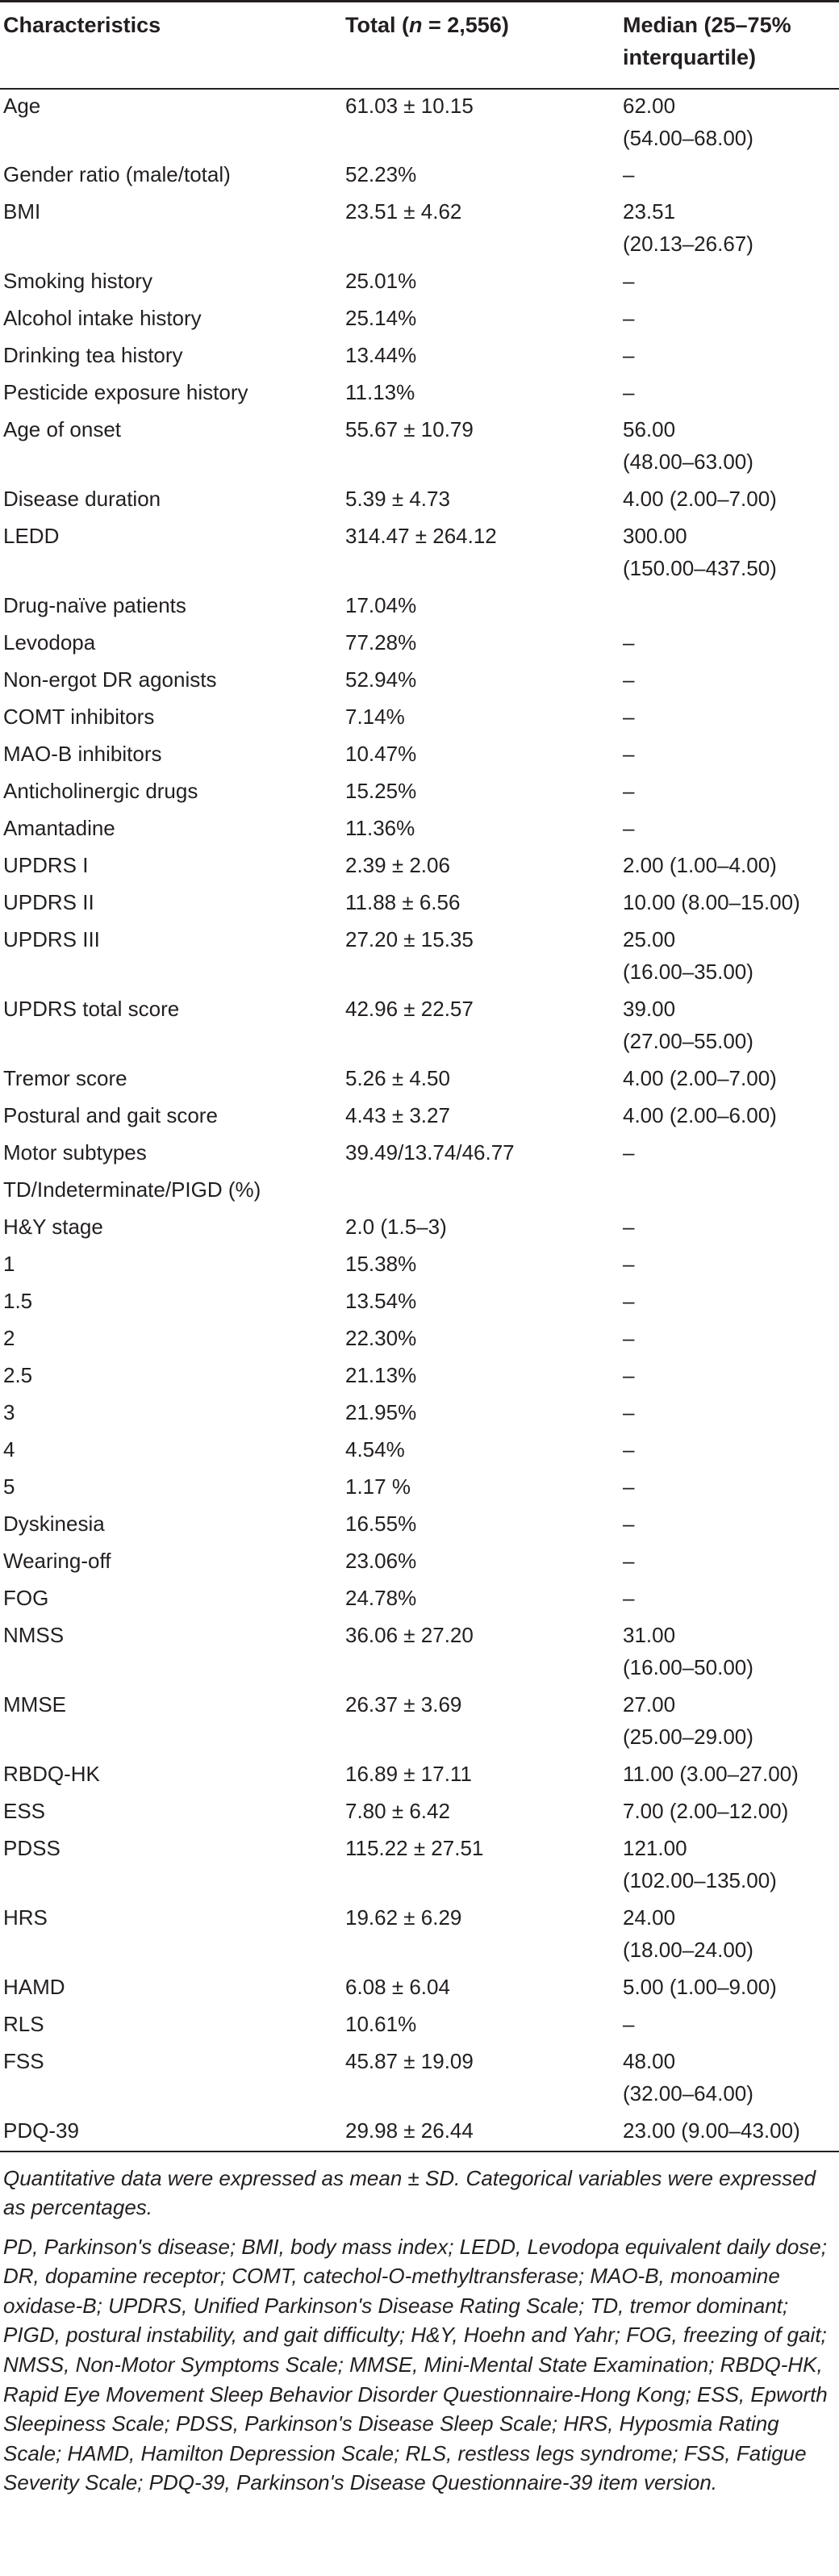 The width and height of the screenshot is (839, 2576). I want to click on cell-characteristic: 5, so click(9, 1486).